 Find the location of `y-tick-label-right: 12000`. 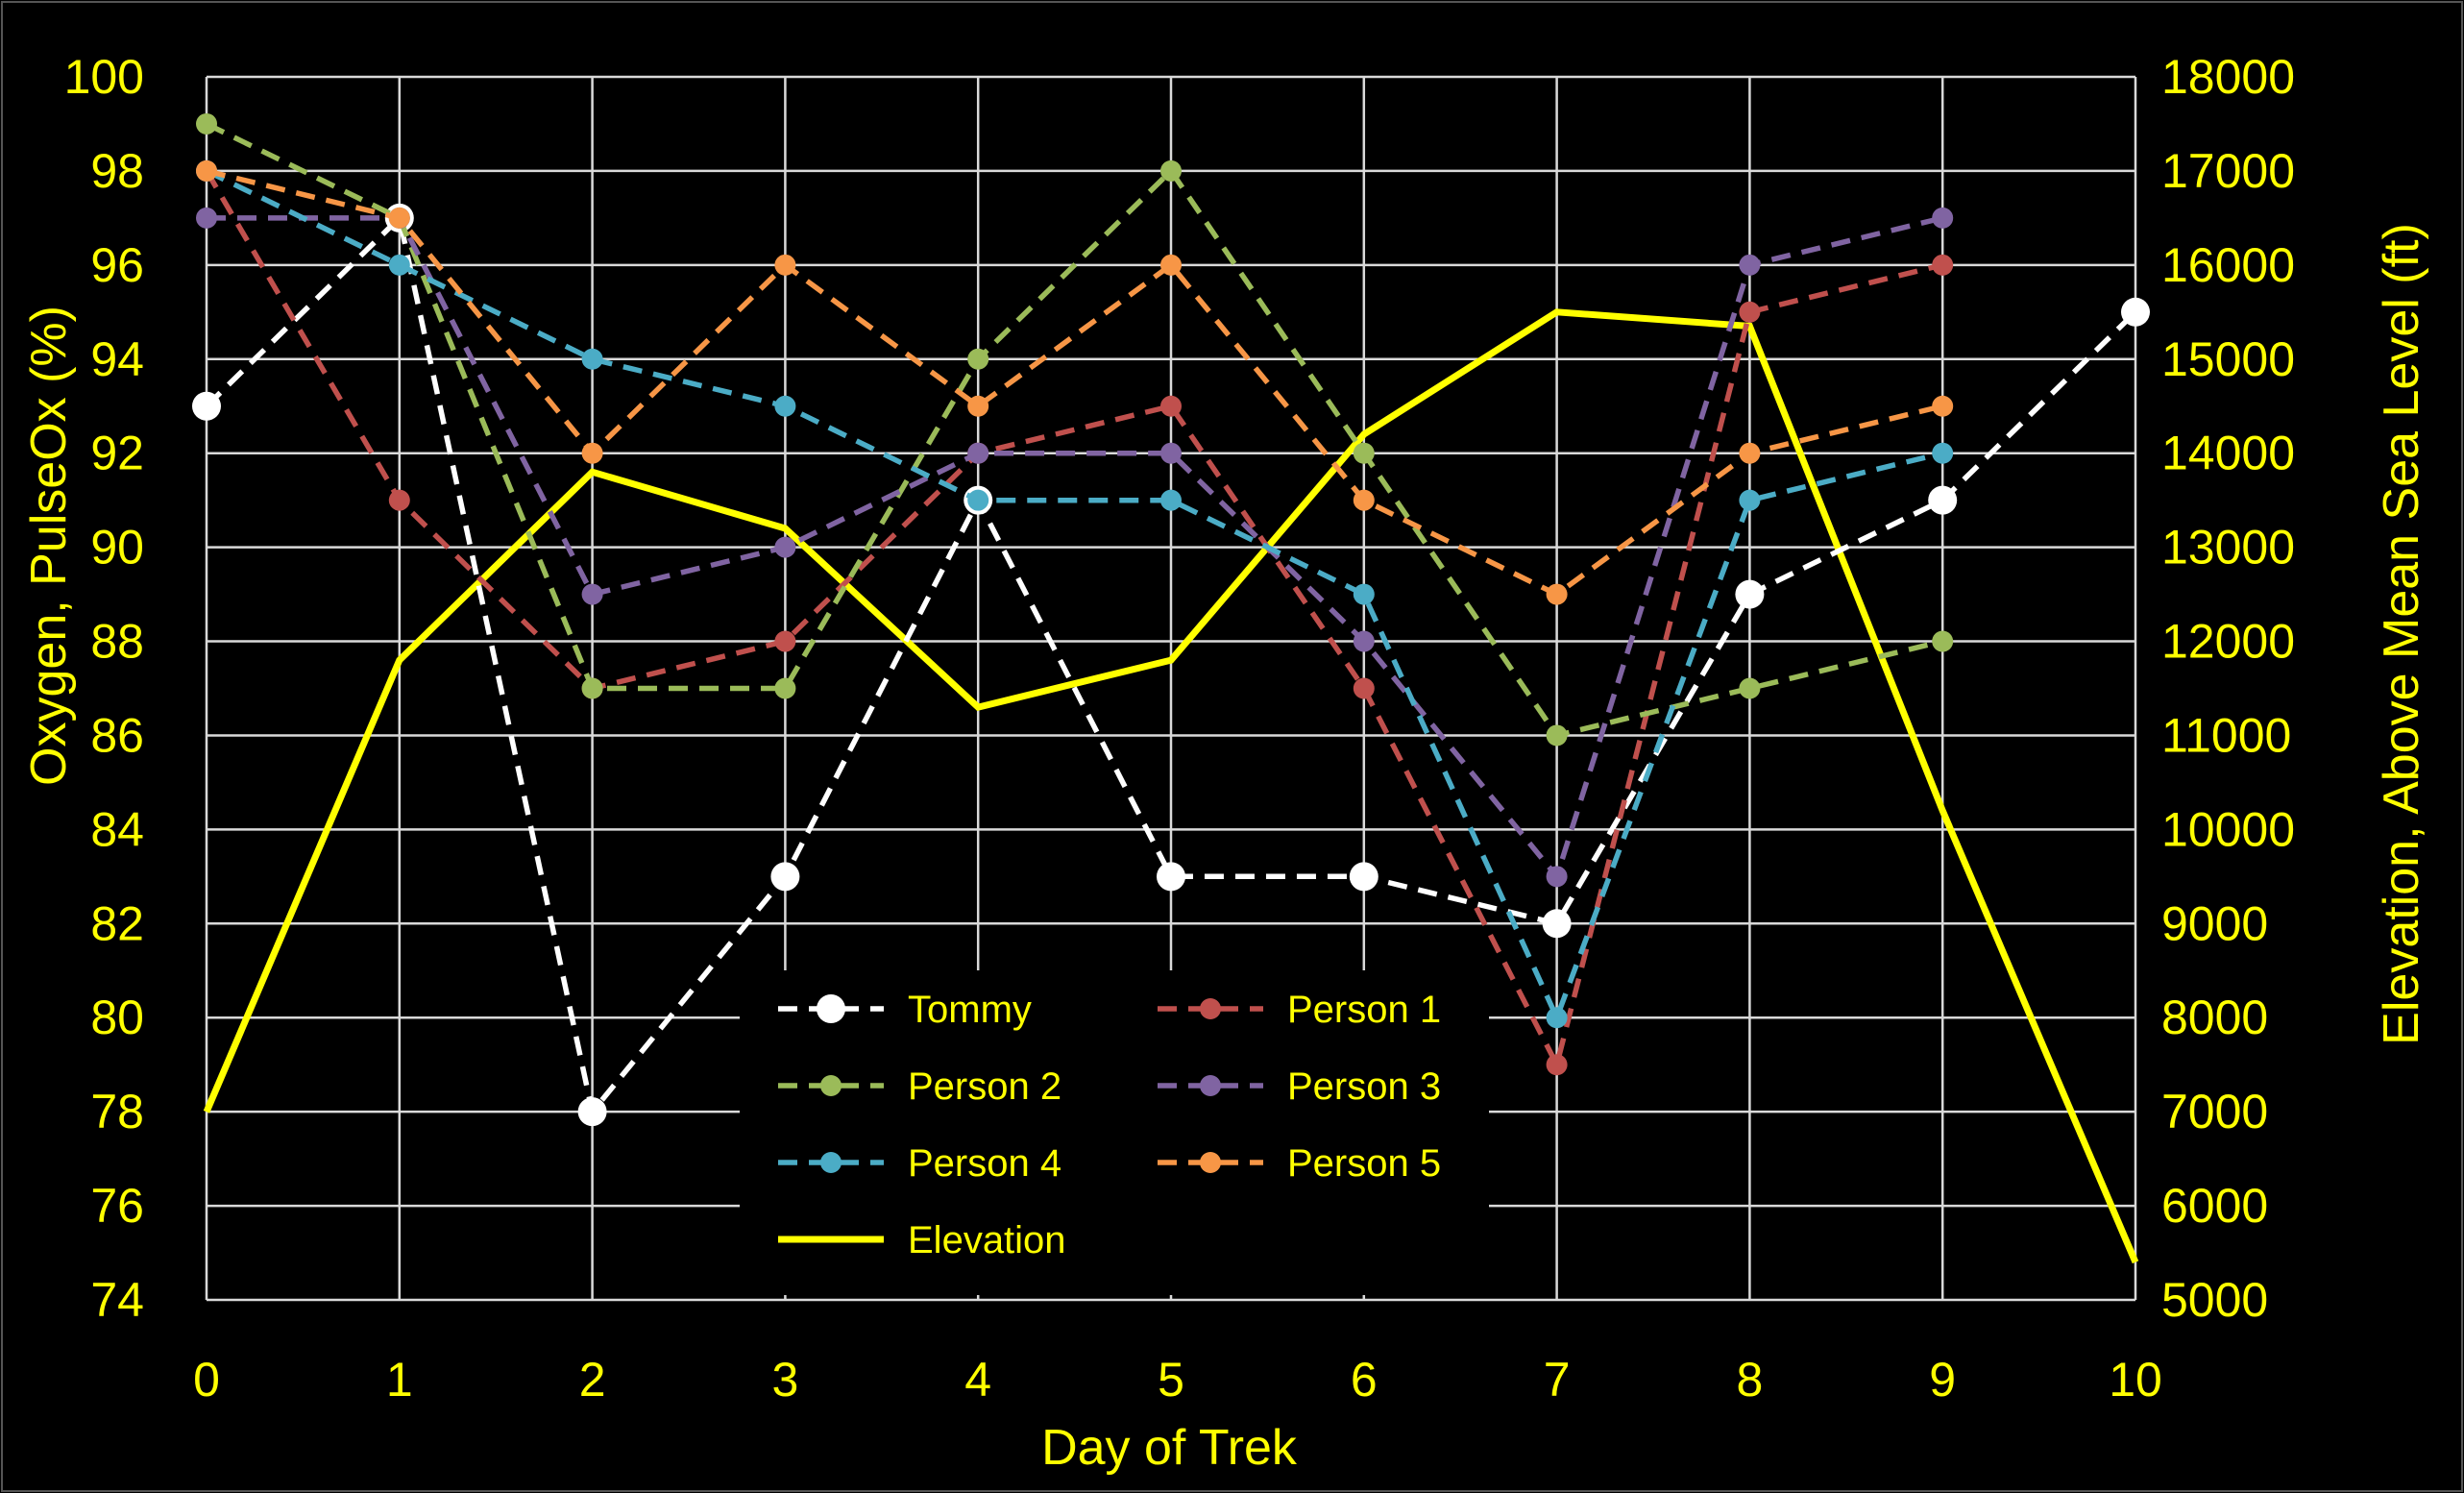

y-tick-label-right: 12000 is located at coordinates (2228, 642).